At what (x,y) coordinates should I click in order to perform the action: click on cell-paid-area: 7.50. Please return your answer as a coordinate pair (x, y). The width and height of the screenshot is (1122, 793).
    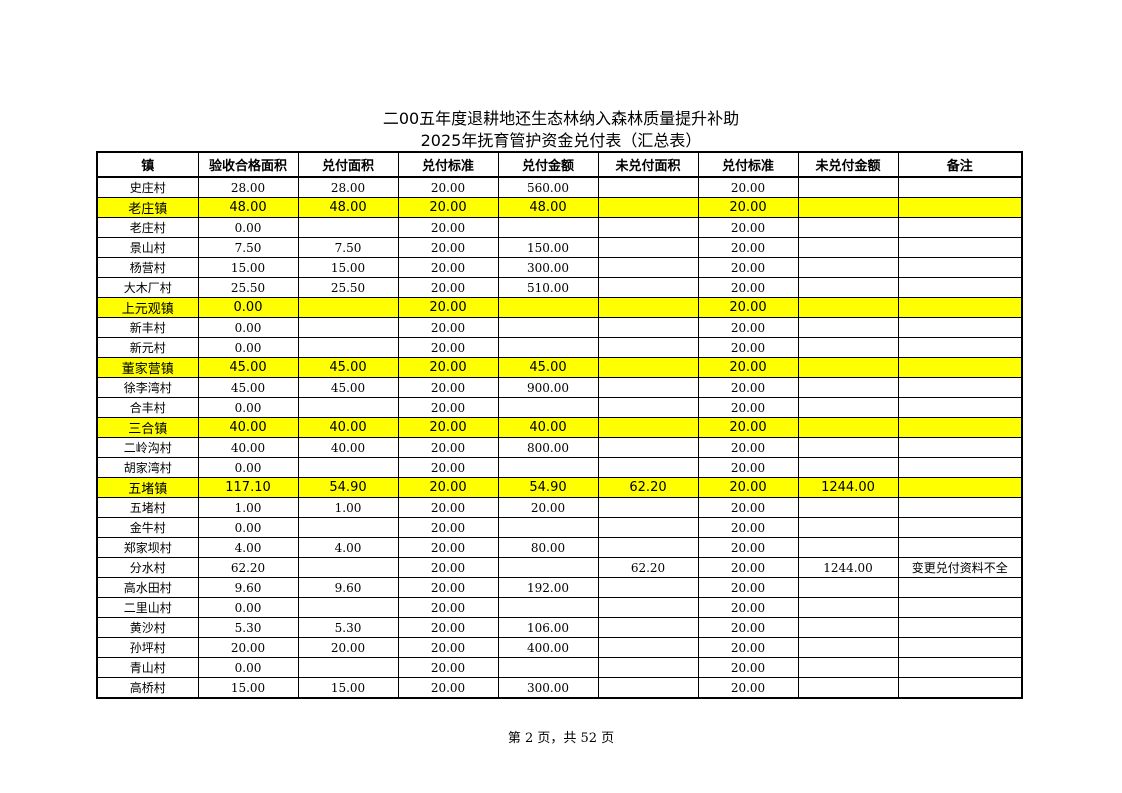
    Looking at the image, I should click on (348, 247).